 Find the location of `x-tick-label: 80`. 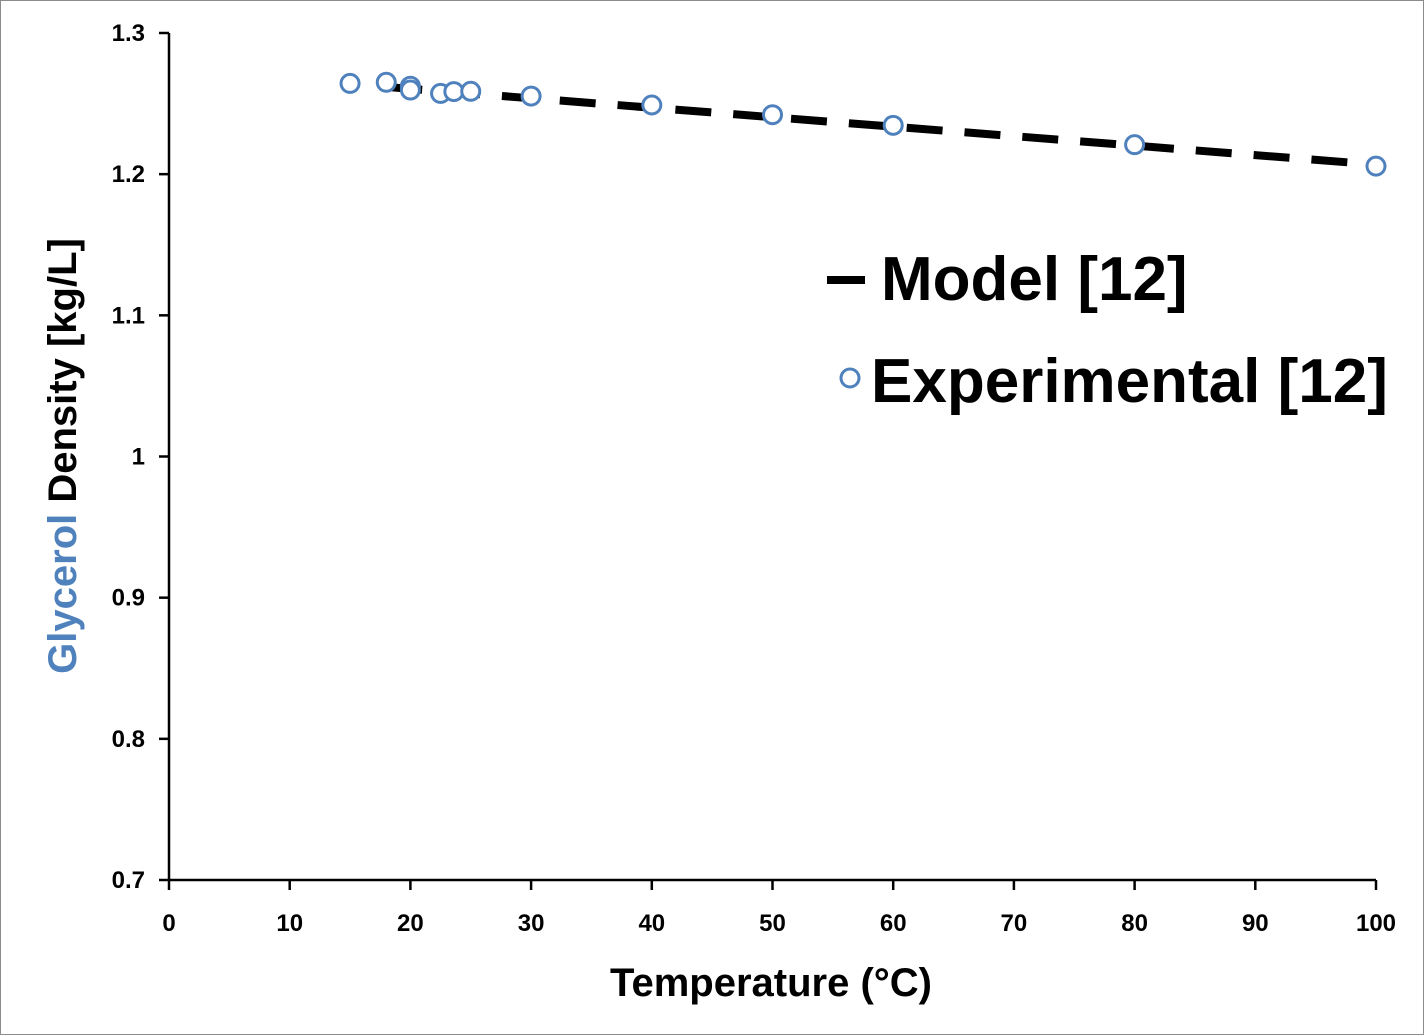

x-tick-label: 80 is located at coordinates (1134, 923).